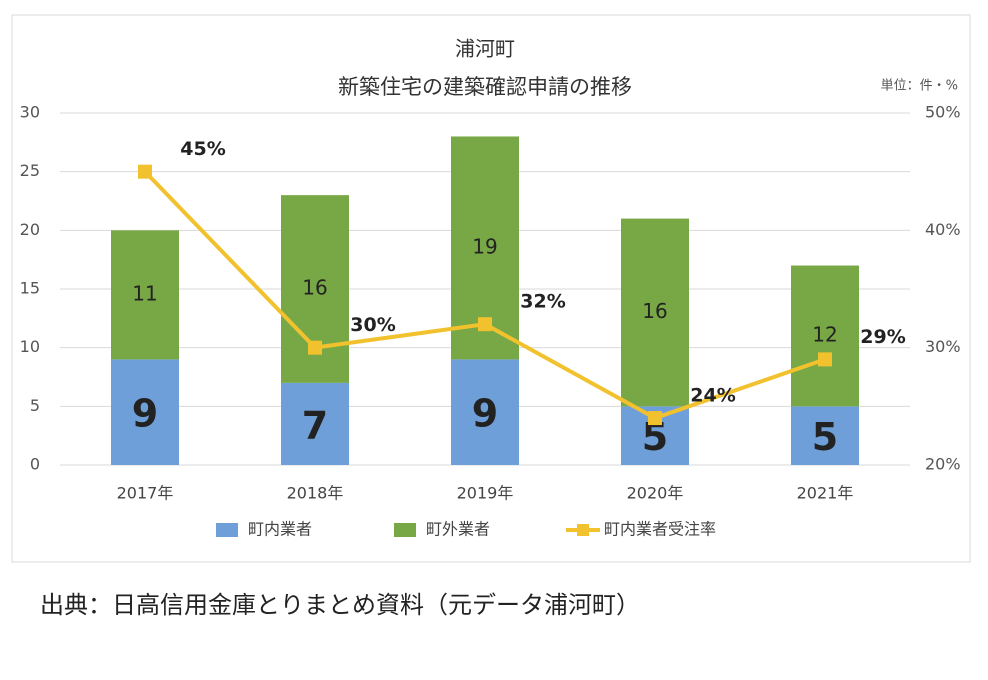 This screenshot has height=680, width=988. Describe the element at coordinates (943, 112) in the screenshot. I see `y2-tick-label: 50%` at that location.